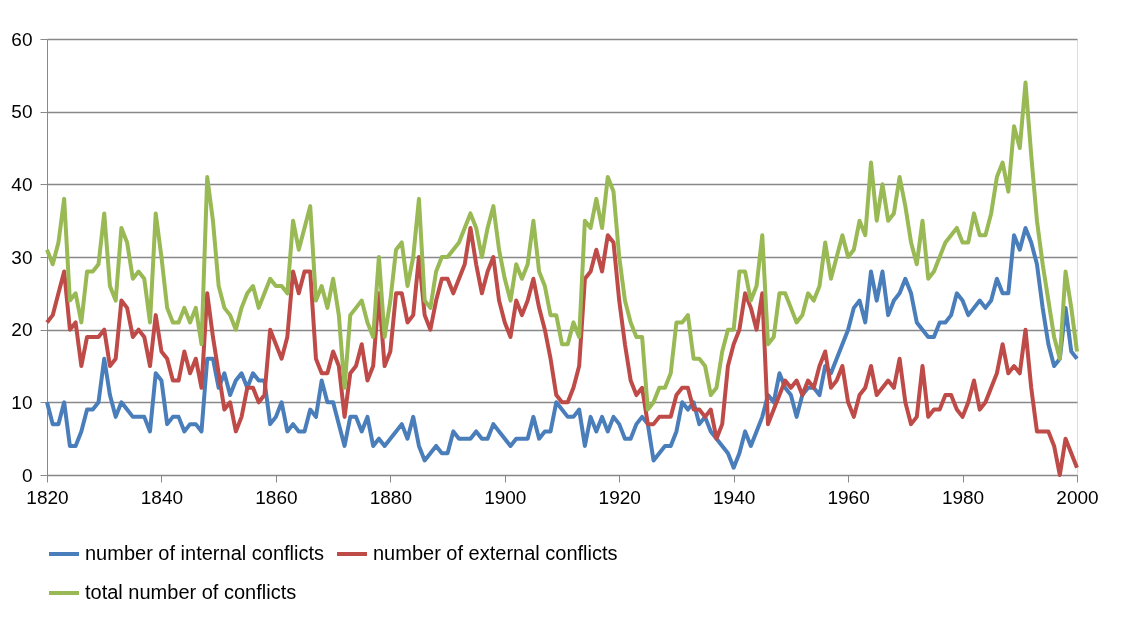  Describe the element at coordinates (22, 402) in the screenshot. I see `y-tick-label: 10` at that location.